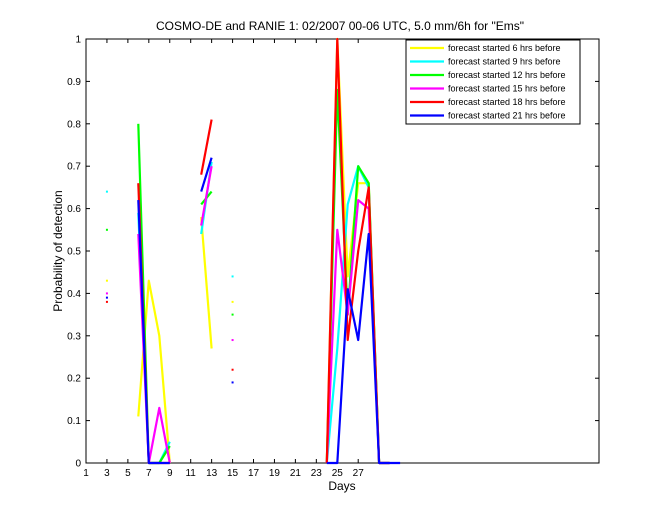 Image resolution: width=660 pixels, height=520 pixels. I want to click on x-tick-label: 13, so click(212, 473).